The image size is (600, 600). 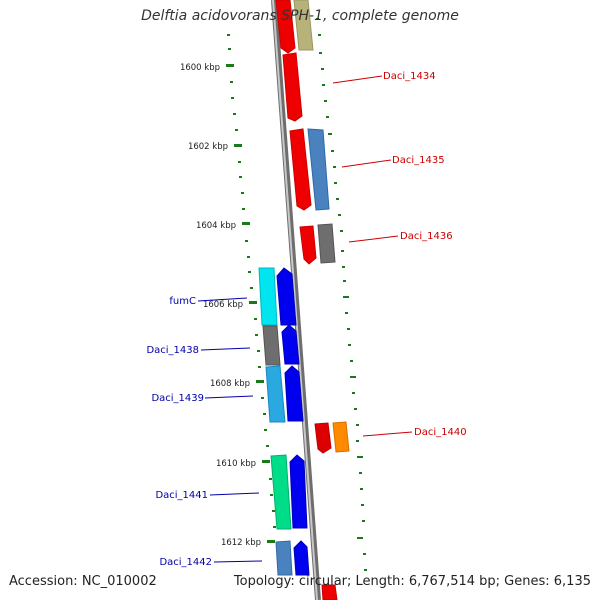 What do you see at coordinates (230, 430) in the screenshot?
I see `reverse-leader-lines` at bounding box center [230, 430].